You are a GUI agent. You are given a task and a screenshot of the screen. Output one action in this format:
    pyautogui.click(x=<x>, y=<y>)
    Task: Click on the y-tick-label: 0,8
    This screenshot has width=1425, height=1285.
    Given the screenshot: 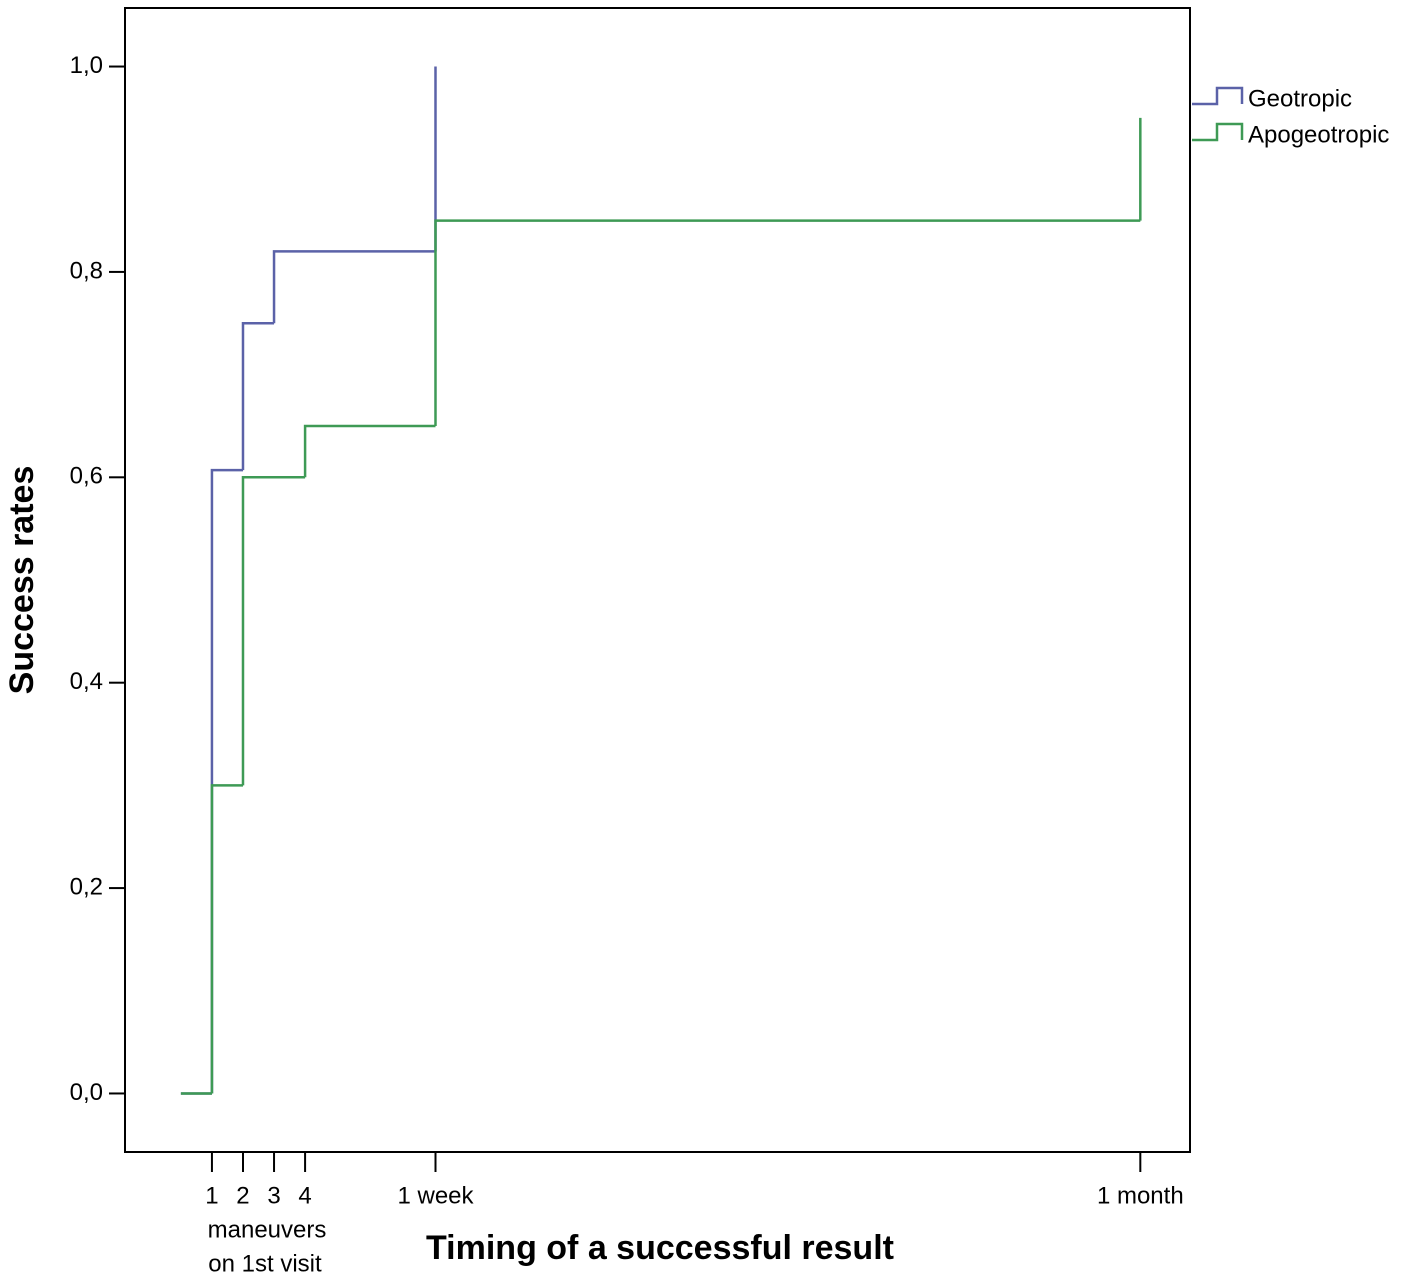 What is the action you would take?
    pyautogui.click(x=86, y=270)
    